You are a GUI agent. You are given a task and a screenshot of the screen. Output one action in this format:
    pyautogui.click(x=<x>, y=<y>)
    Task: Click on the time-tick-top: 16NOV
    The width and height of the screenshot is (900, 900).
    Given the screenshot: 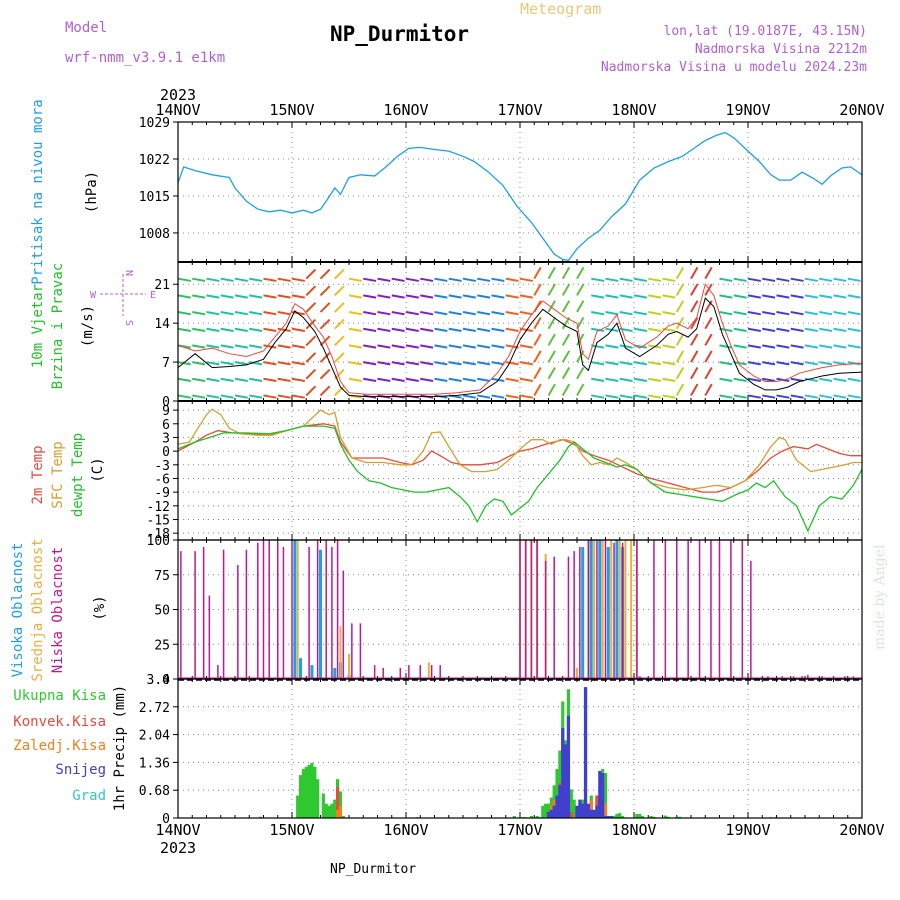 What is the action you would take?
    pyautogui.click(x=405, y=110)
    